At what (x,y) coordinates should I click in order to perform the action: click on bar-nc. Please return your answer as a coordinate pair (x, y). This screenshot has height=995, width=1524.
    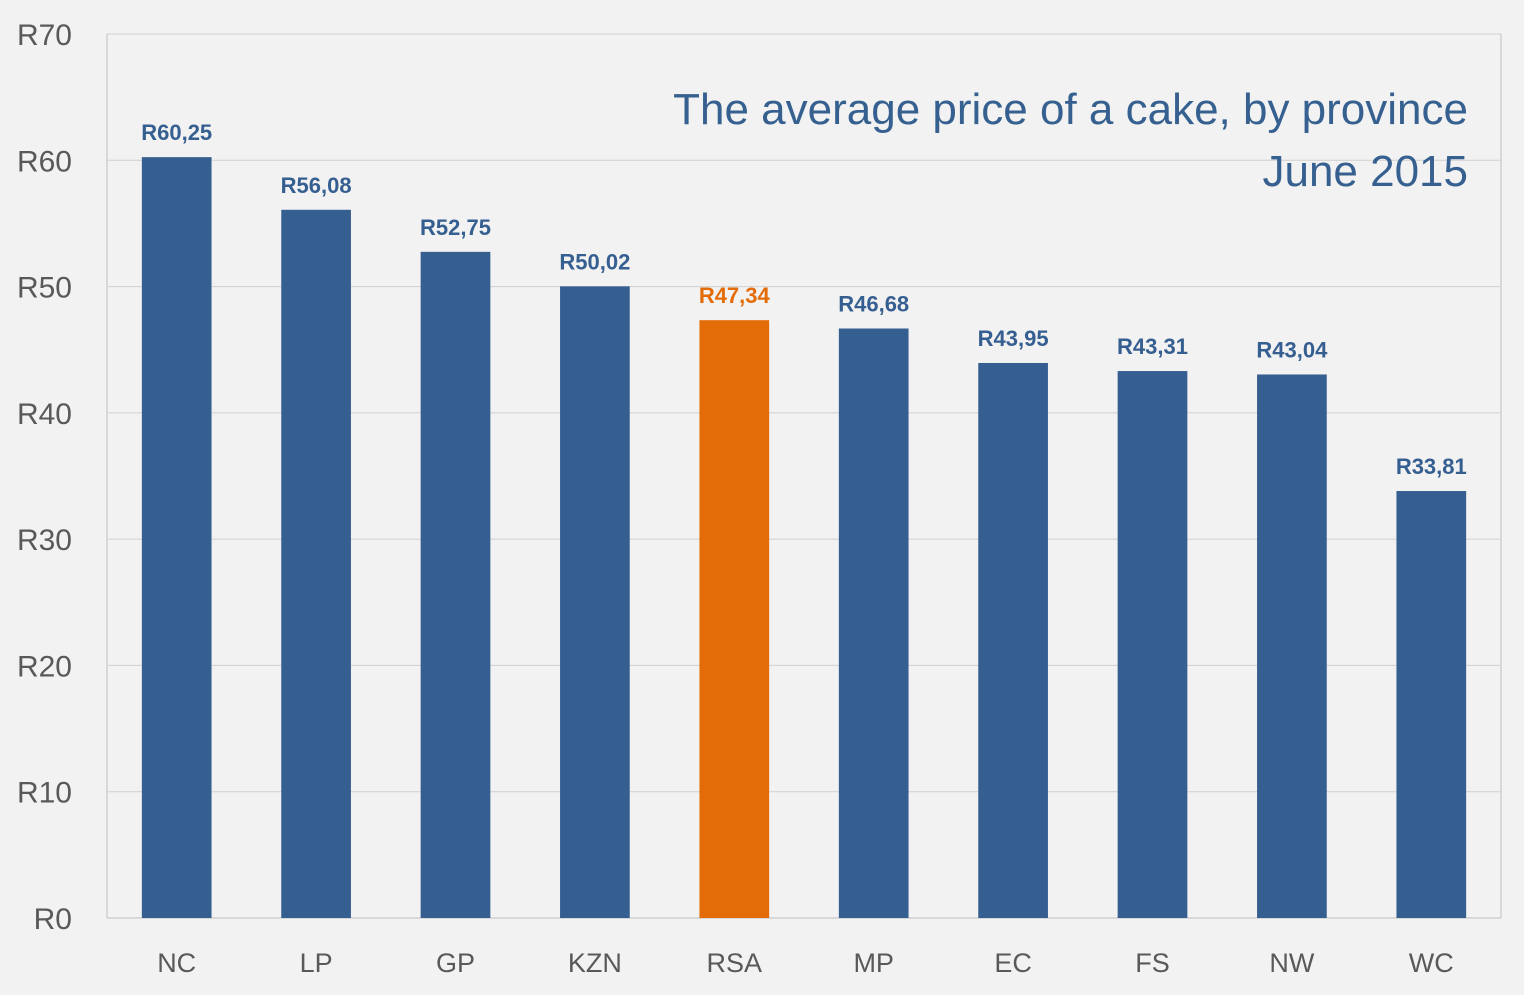
    Looking at the image, I should click on (176, 538).